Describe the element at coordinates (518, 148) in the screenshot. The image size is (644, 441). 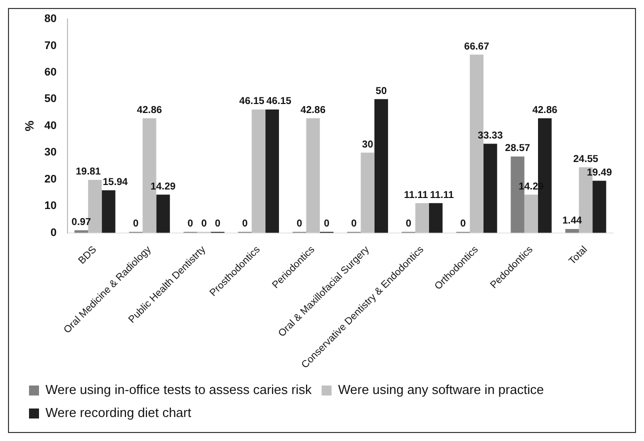
I see `data-label: 28.57` at that location.